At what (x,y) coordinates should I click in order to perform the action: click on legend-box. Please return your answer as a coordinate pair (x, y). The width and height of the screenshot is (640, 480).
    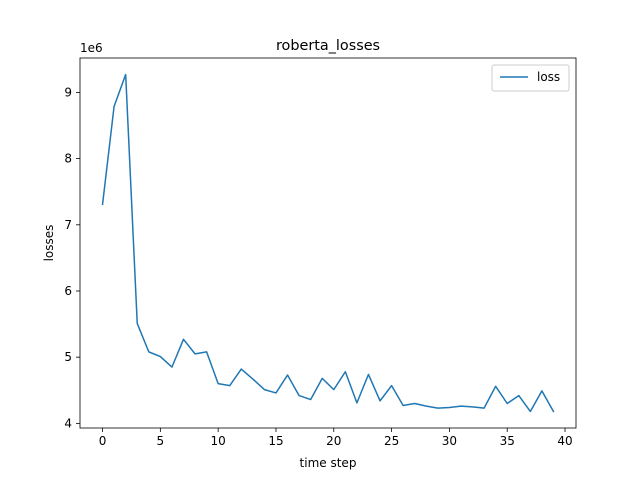
    Looking at the image, I should click on (530, 78).